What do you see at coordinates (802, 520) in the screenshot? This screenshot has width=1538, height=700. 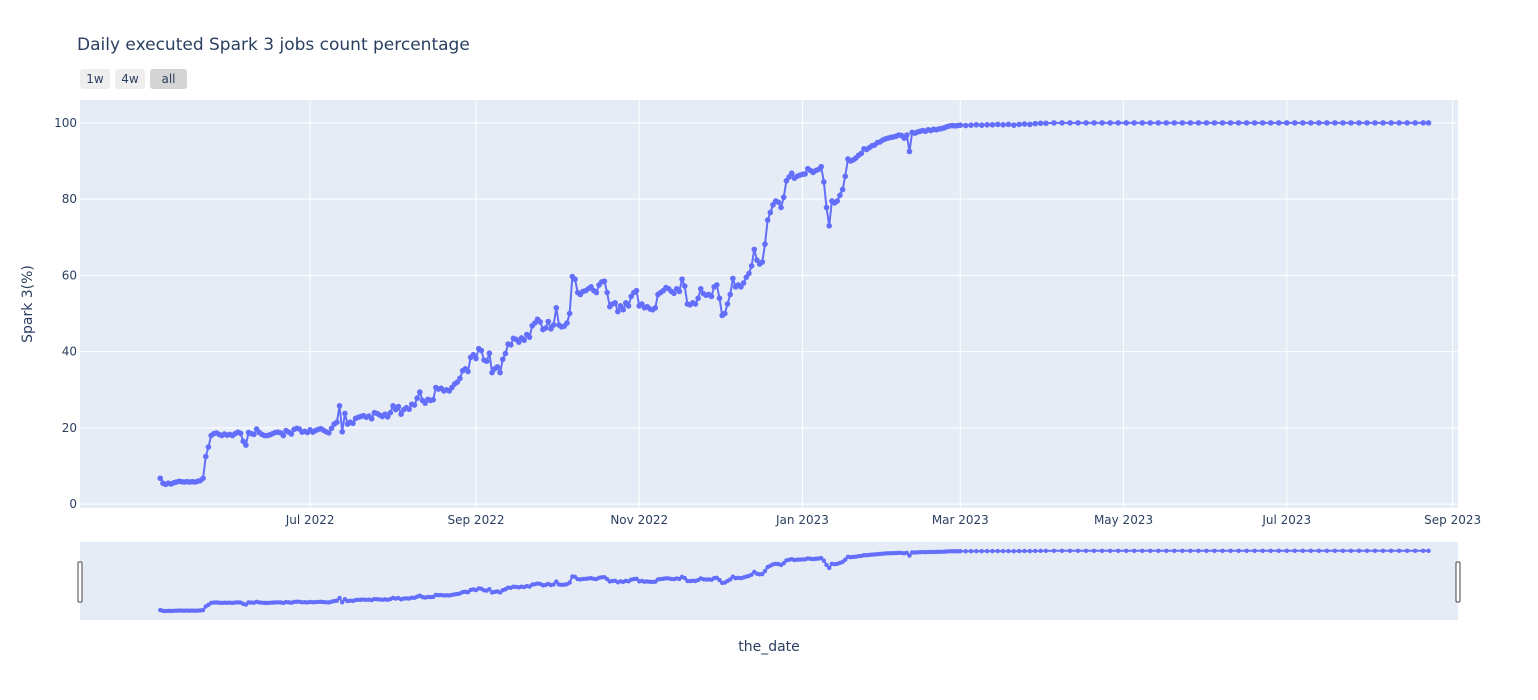 I see `x-tick-label: Jan 2023` at bounding box center [802, 520].